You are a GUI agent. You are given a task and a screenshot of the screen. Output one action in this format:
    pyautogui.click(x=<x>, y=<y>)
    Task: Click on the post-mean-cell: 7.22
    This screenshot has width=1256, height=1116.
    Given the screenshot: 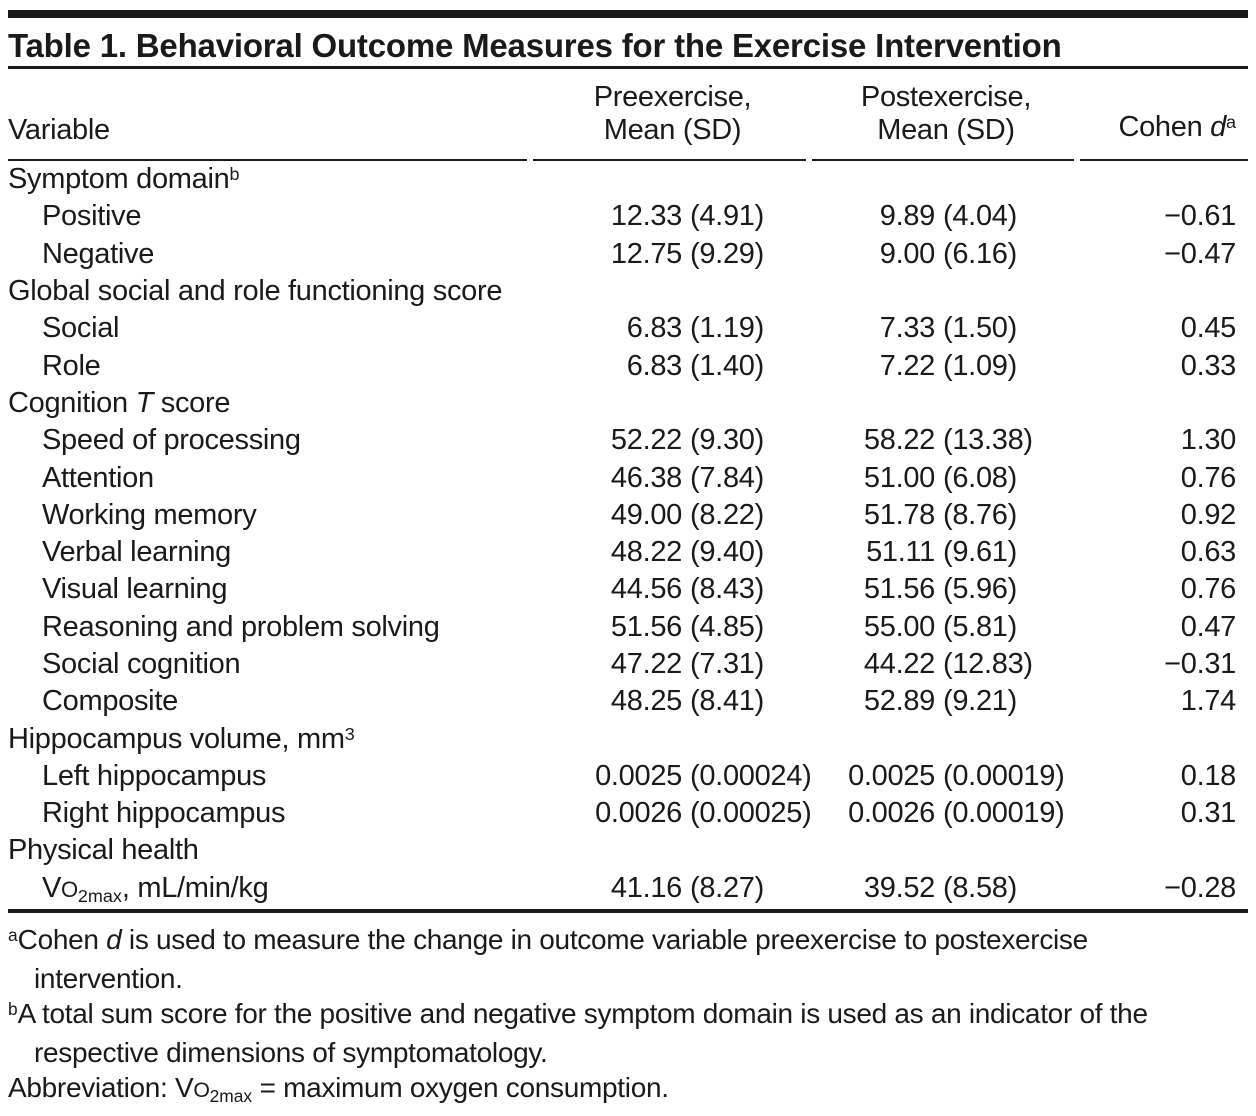 What is the action you would take?
    pyautogui.click(x=907, y=365)
    